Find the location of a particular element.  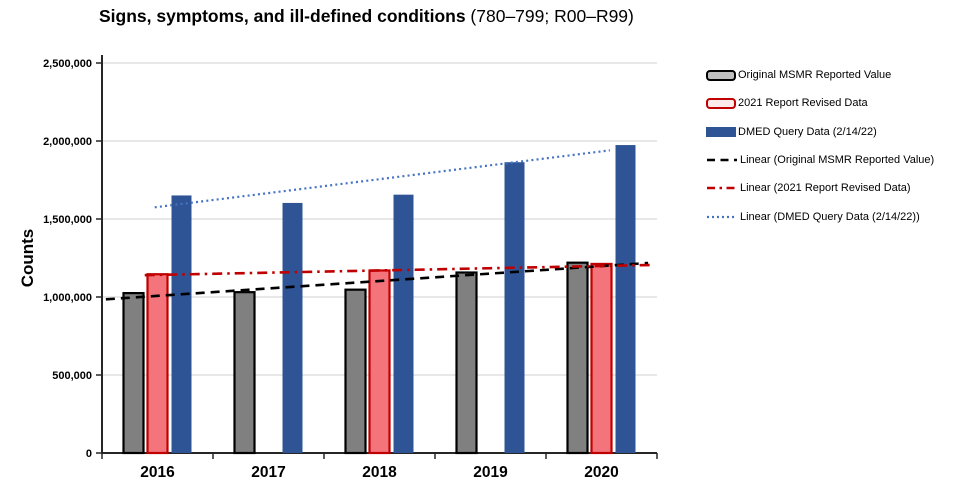

legend-item-2021-revised: 2021 Report Revised Data is located at coordinates (838, 103).